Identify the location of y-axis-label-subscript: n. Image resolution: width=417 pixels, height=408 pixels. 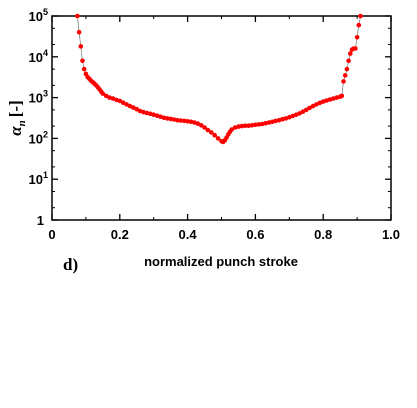
(22, 123).